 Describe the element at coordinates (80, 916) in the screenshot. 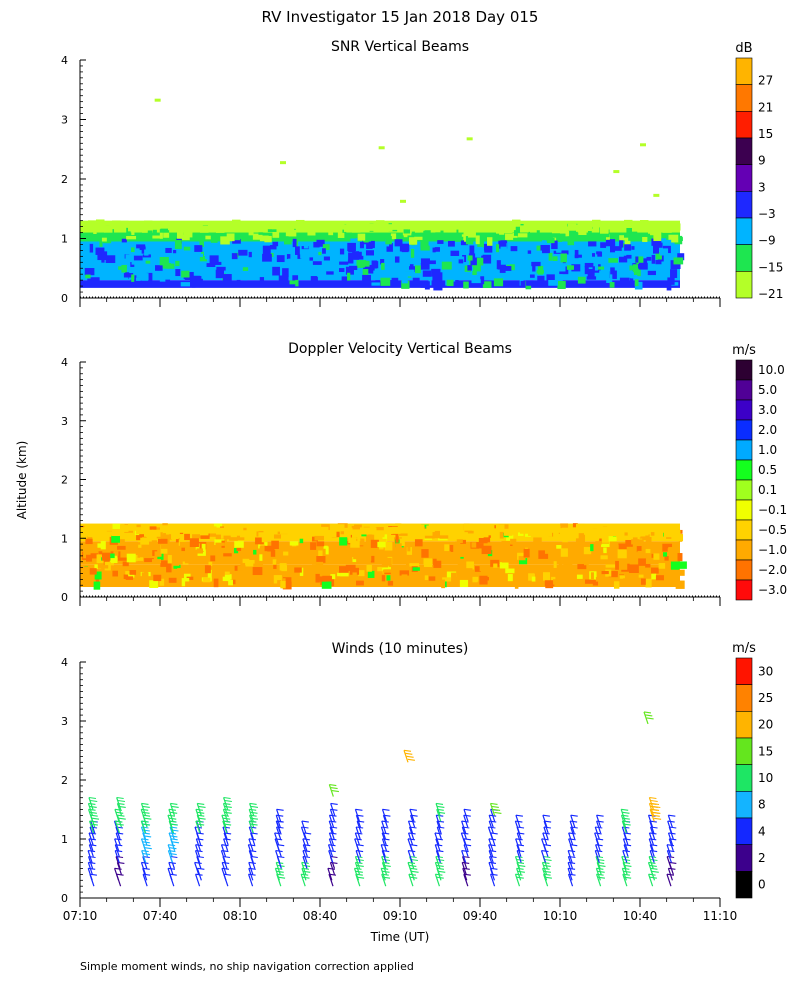

I see `x-tick-label: 07:10` at that location.